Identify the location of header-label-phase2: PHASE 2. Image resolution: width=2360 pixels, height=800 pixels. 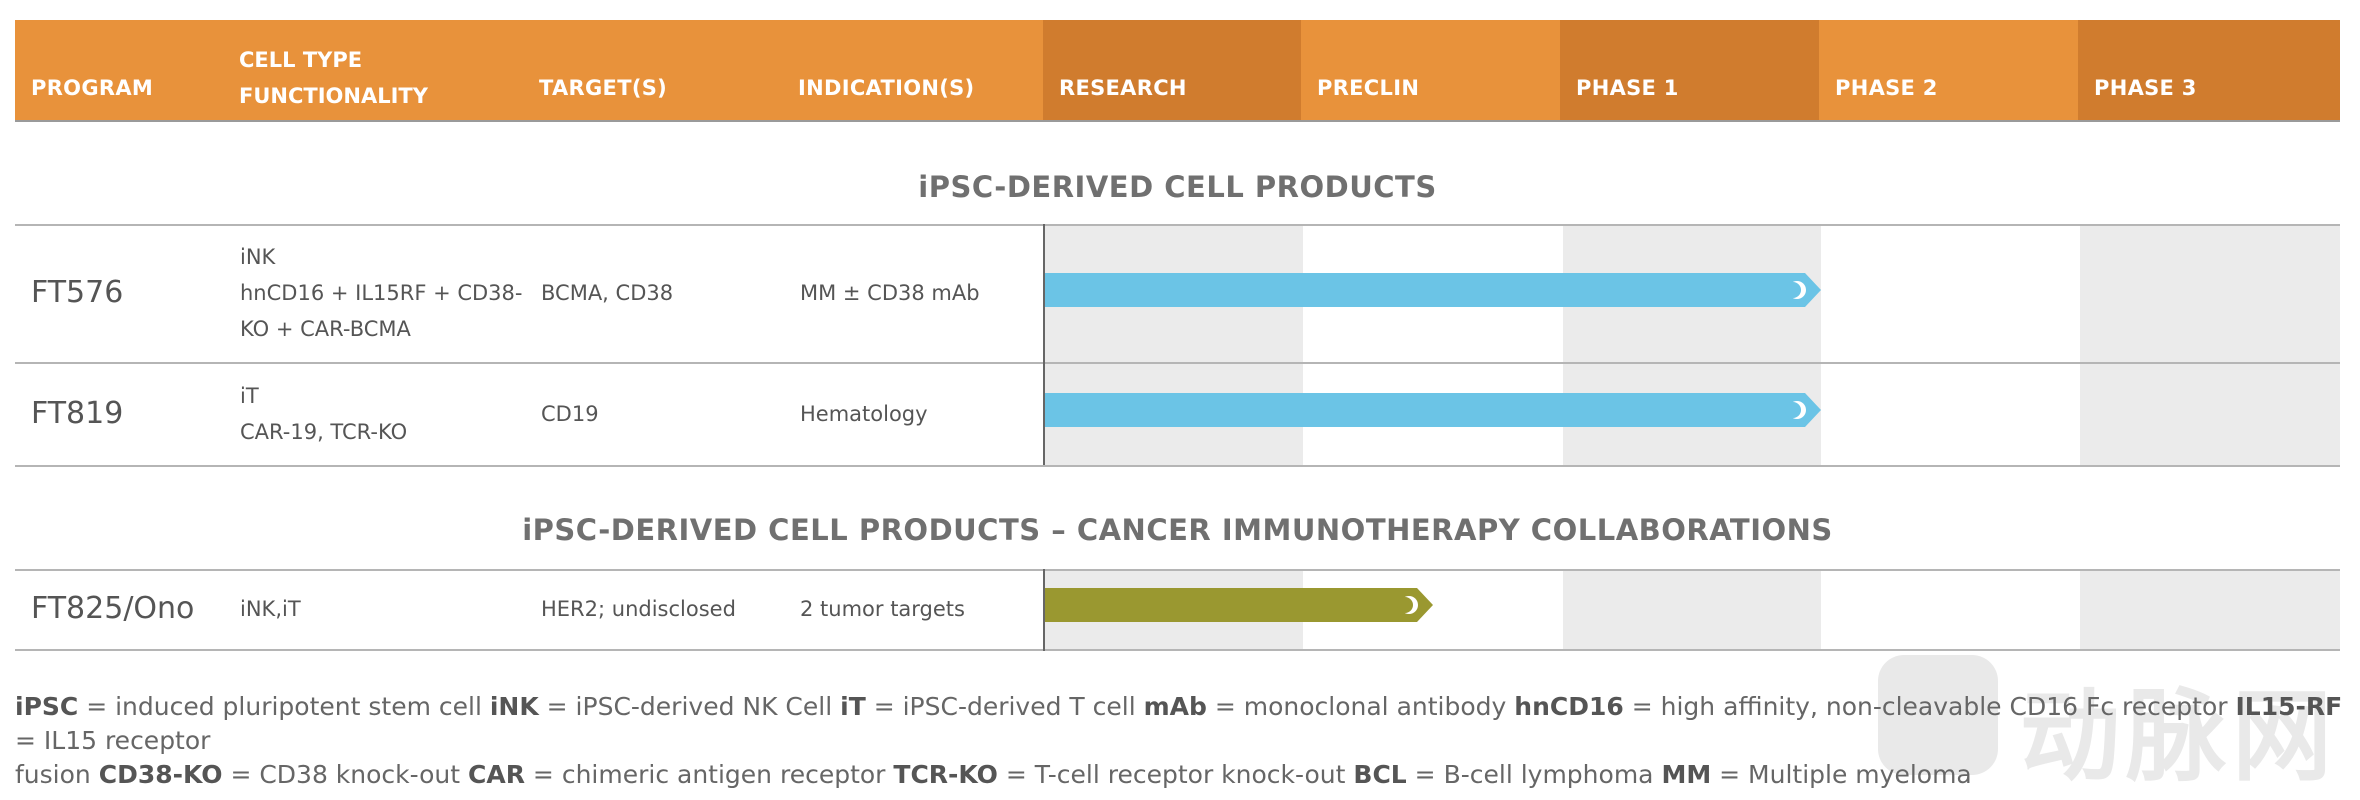
(1886, 88).